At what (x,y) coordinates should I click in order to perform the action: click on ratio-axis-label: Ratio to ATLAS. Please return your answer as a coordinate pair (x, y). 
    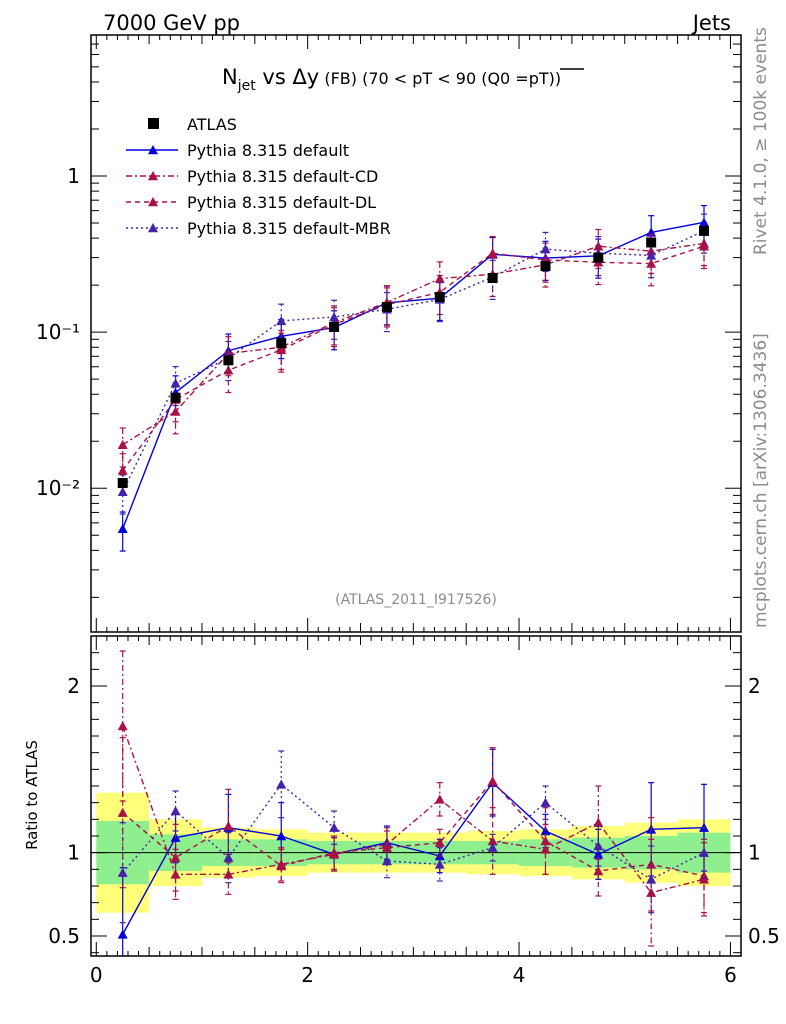
    Looking at the image, I should click on (32, 795).